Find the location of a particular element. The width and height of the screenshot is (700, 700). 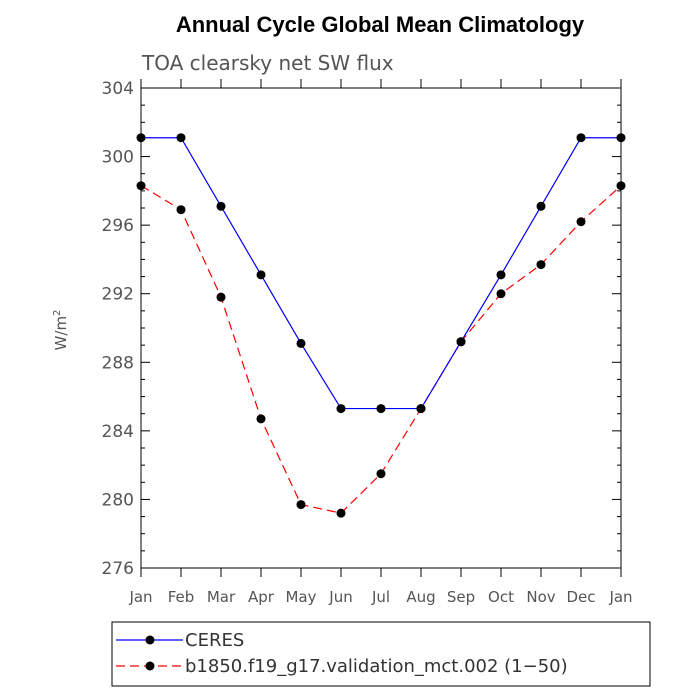

chart-title: Annual Cycle Global Mean Climatology is located at coordinates (380, 24).